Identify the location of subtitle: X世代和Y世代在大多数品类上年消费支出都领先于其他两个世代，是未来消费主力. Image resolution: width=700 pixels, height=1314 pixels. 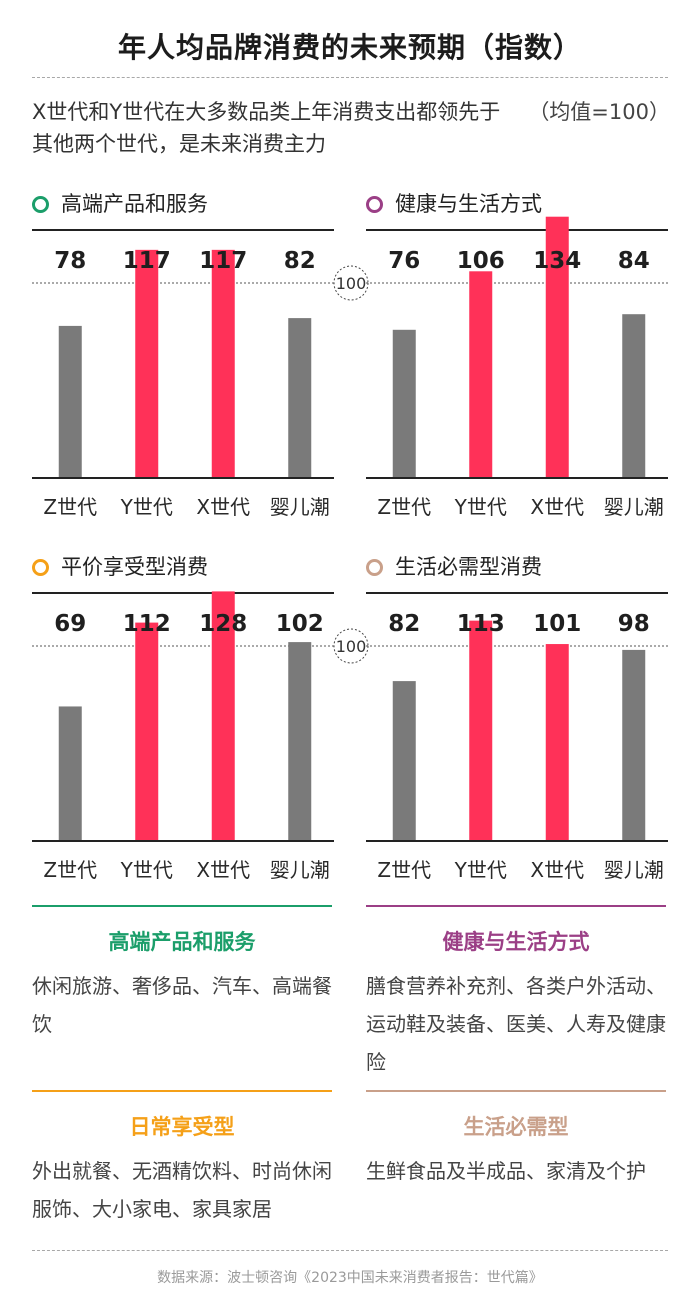
(266, 128).